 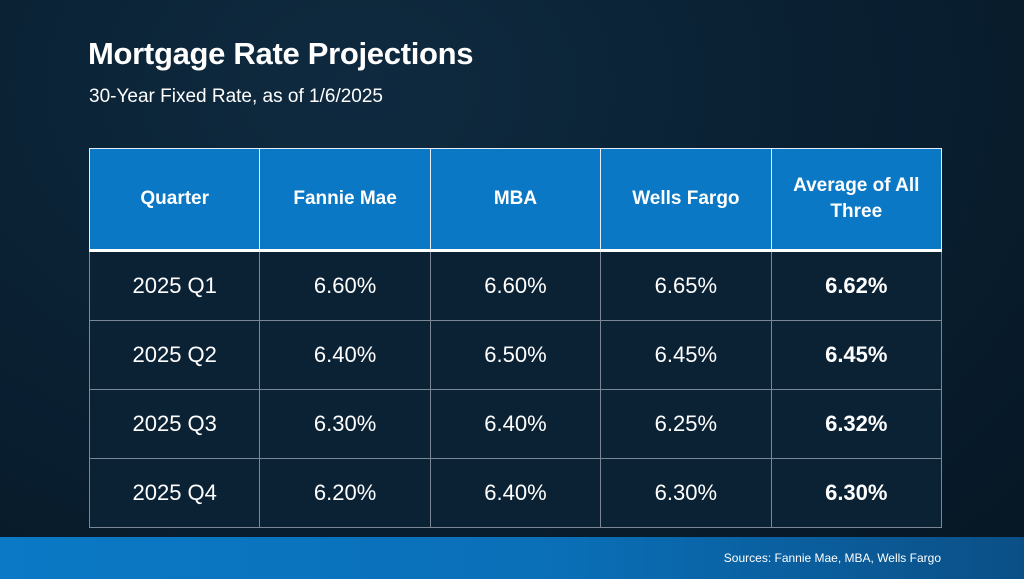 I want to click on column-header: Quarter, so click(x=174, y=199).